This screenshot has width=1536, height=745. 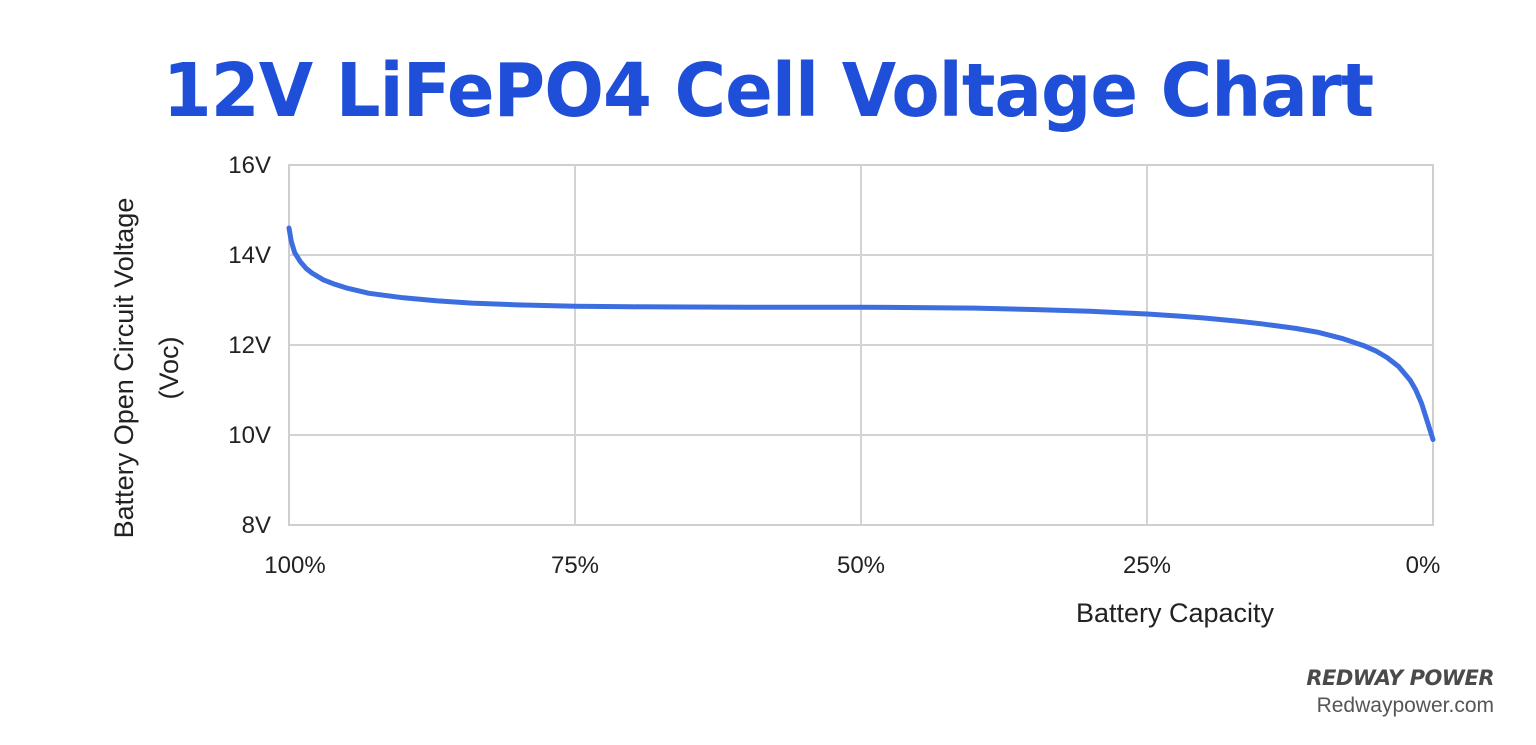 What do you see at coordinates (1423, 565) in the screenshot?
I see `x-tick-label: 0%` at bounding box center [1423, 565].